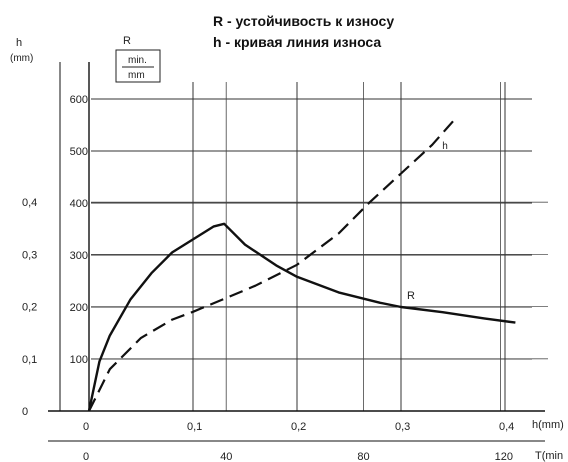 This screenshot has width=568, height=462. Describe the element at coordinates (86, 456) in the screenshot. I see `t-tick-label: 0` at that location.